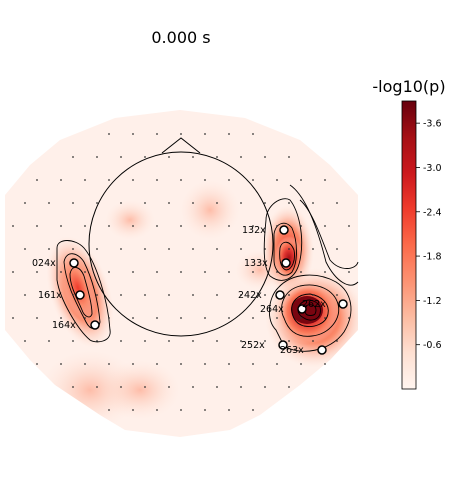  I want to click on nose-outline, so click(181, 145).